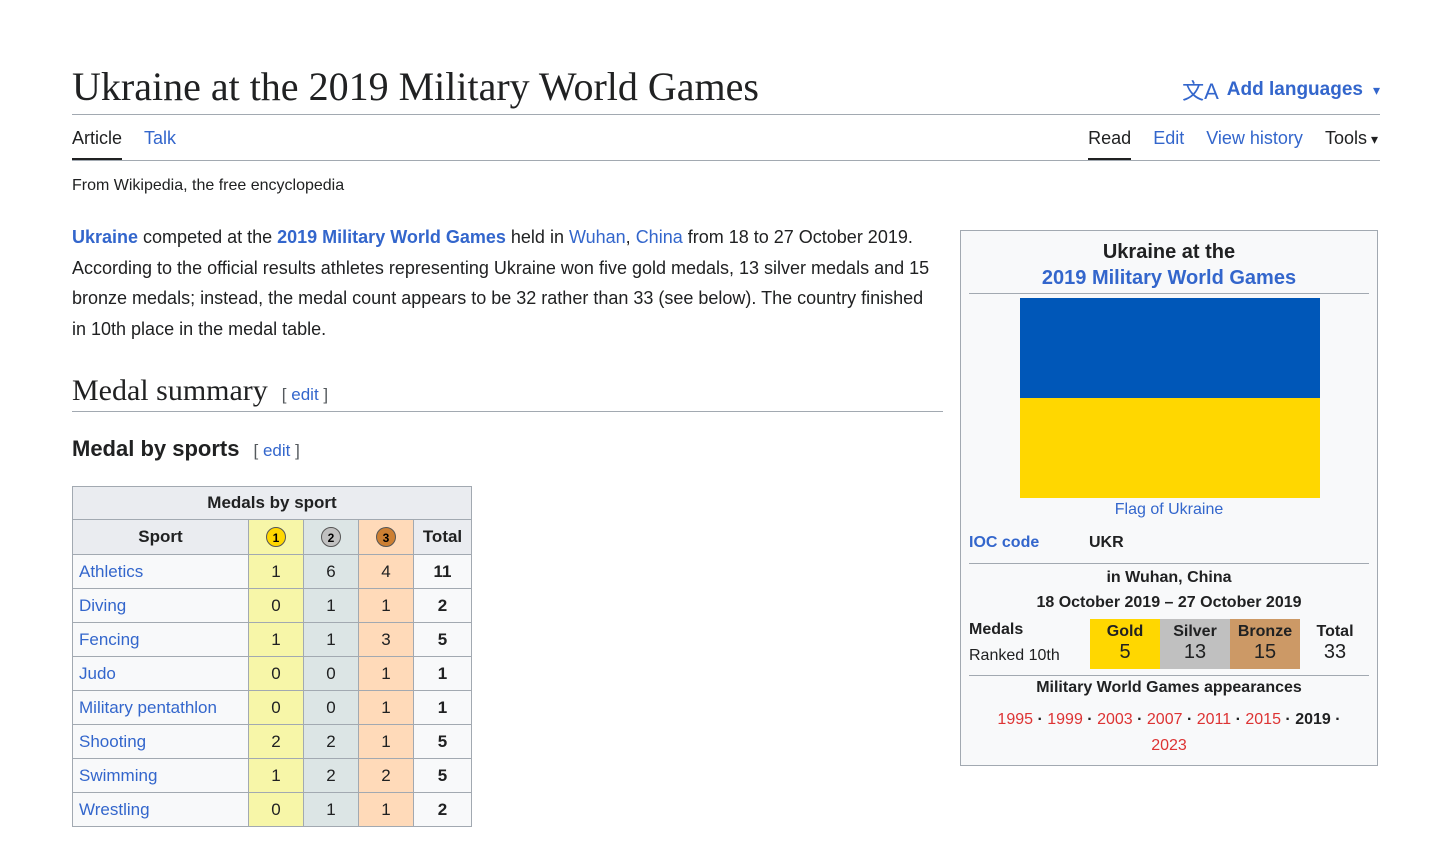 The image size is (1456, 858). What do you see at coordinates (386, 639) in the screenshot?
I see `bronze-cell: 3` at bounding box center [386, 639].